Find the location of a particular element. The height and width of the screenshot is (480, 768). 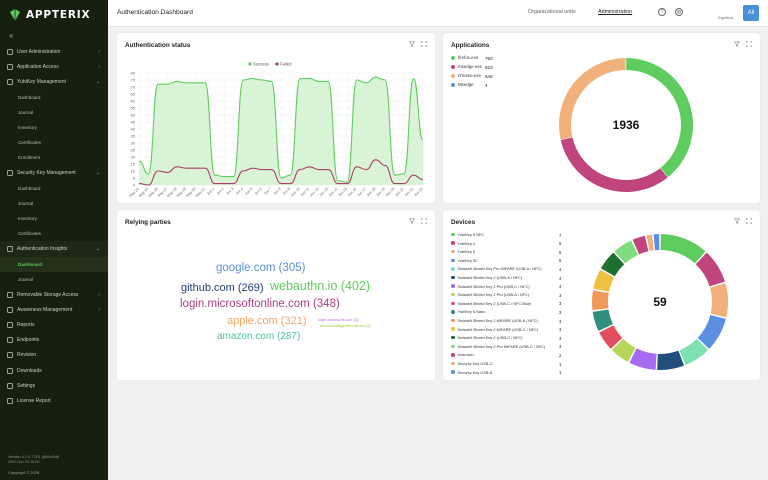

legend-item: YubiKey 5 NFC is located at coordinates (467, 234).